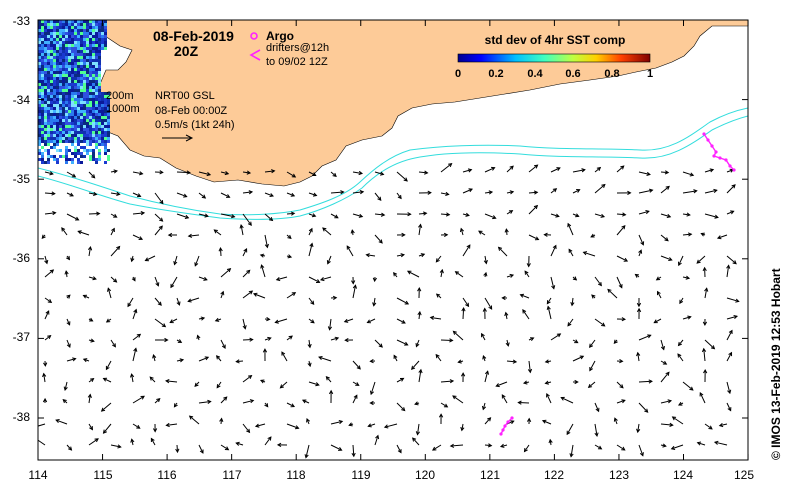  What do you see at coordinates (683, 475) in the screenshot?
I see `x-tick-label: 124` at bounding box center [683, 475].